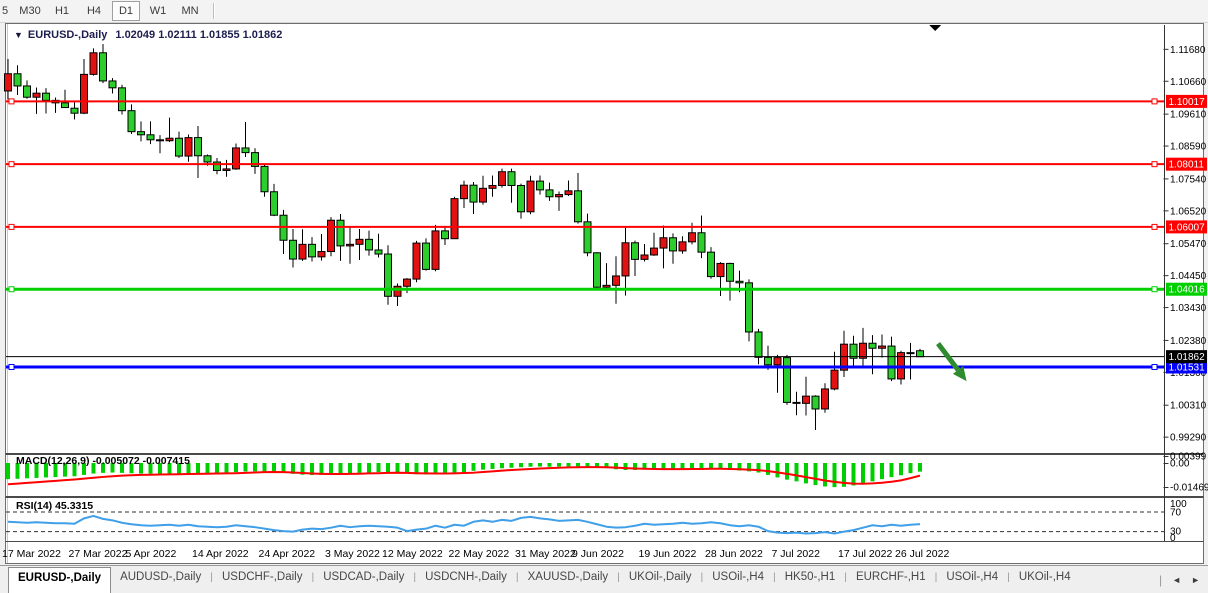 Image resolution: width=1208 pixels, height=593 pixels. What do you see at coordinates (30, 11) in the screenshot?
I see `timeframe-button-M30: M30` at bounding box center [30, 11].